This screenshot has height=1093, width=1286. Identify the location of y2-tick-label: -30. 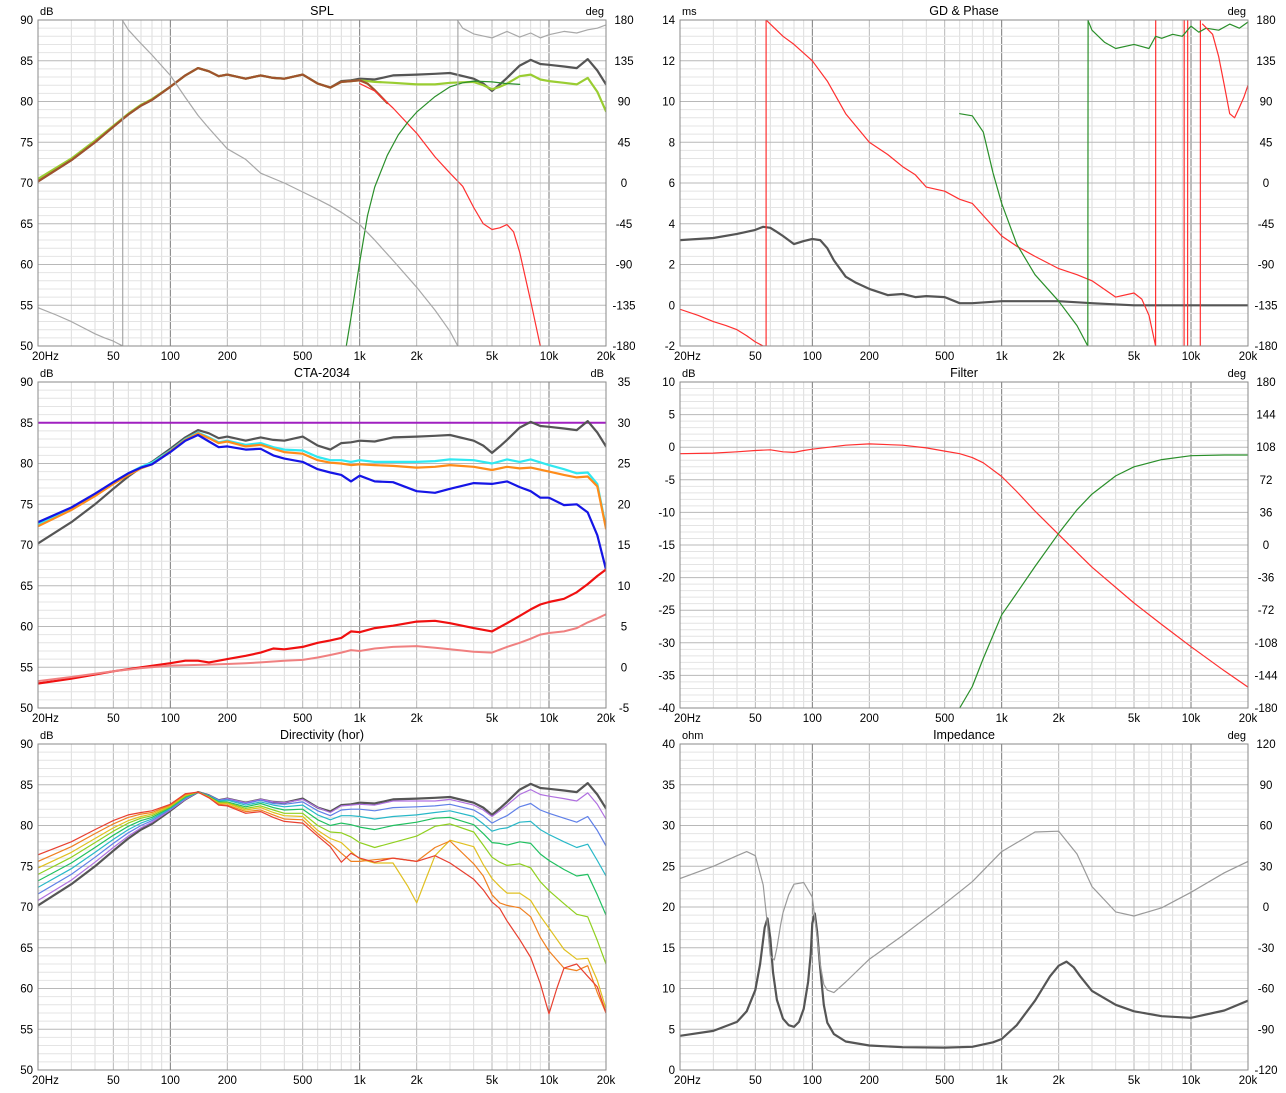
(1266, 949).